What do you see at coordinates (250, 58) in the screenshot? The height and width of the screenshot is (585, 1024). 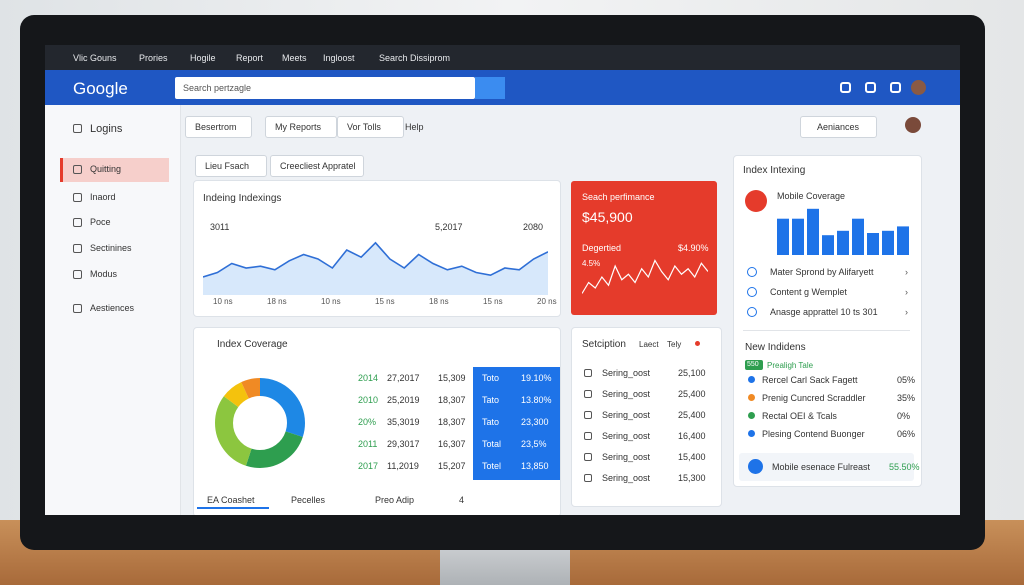 I see `tab: Report` at bounding box center [250, 58].